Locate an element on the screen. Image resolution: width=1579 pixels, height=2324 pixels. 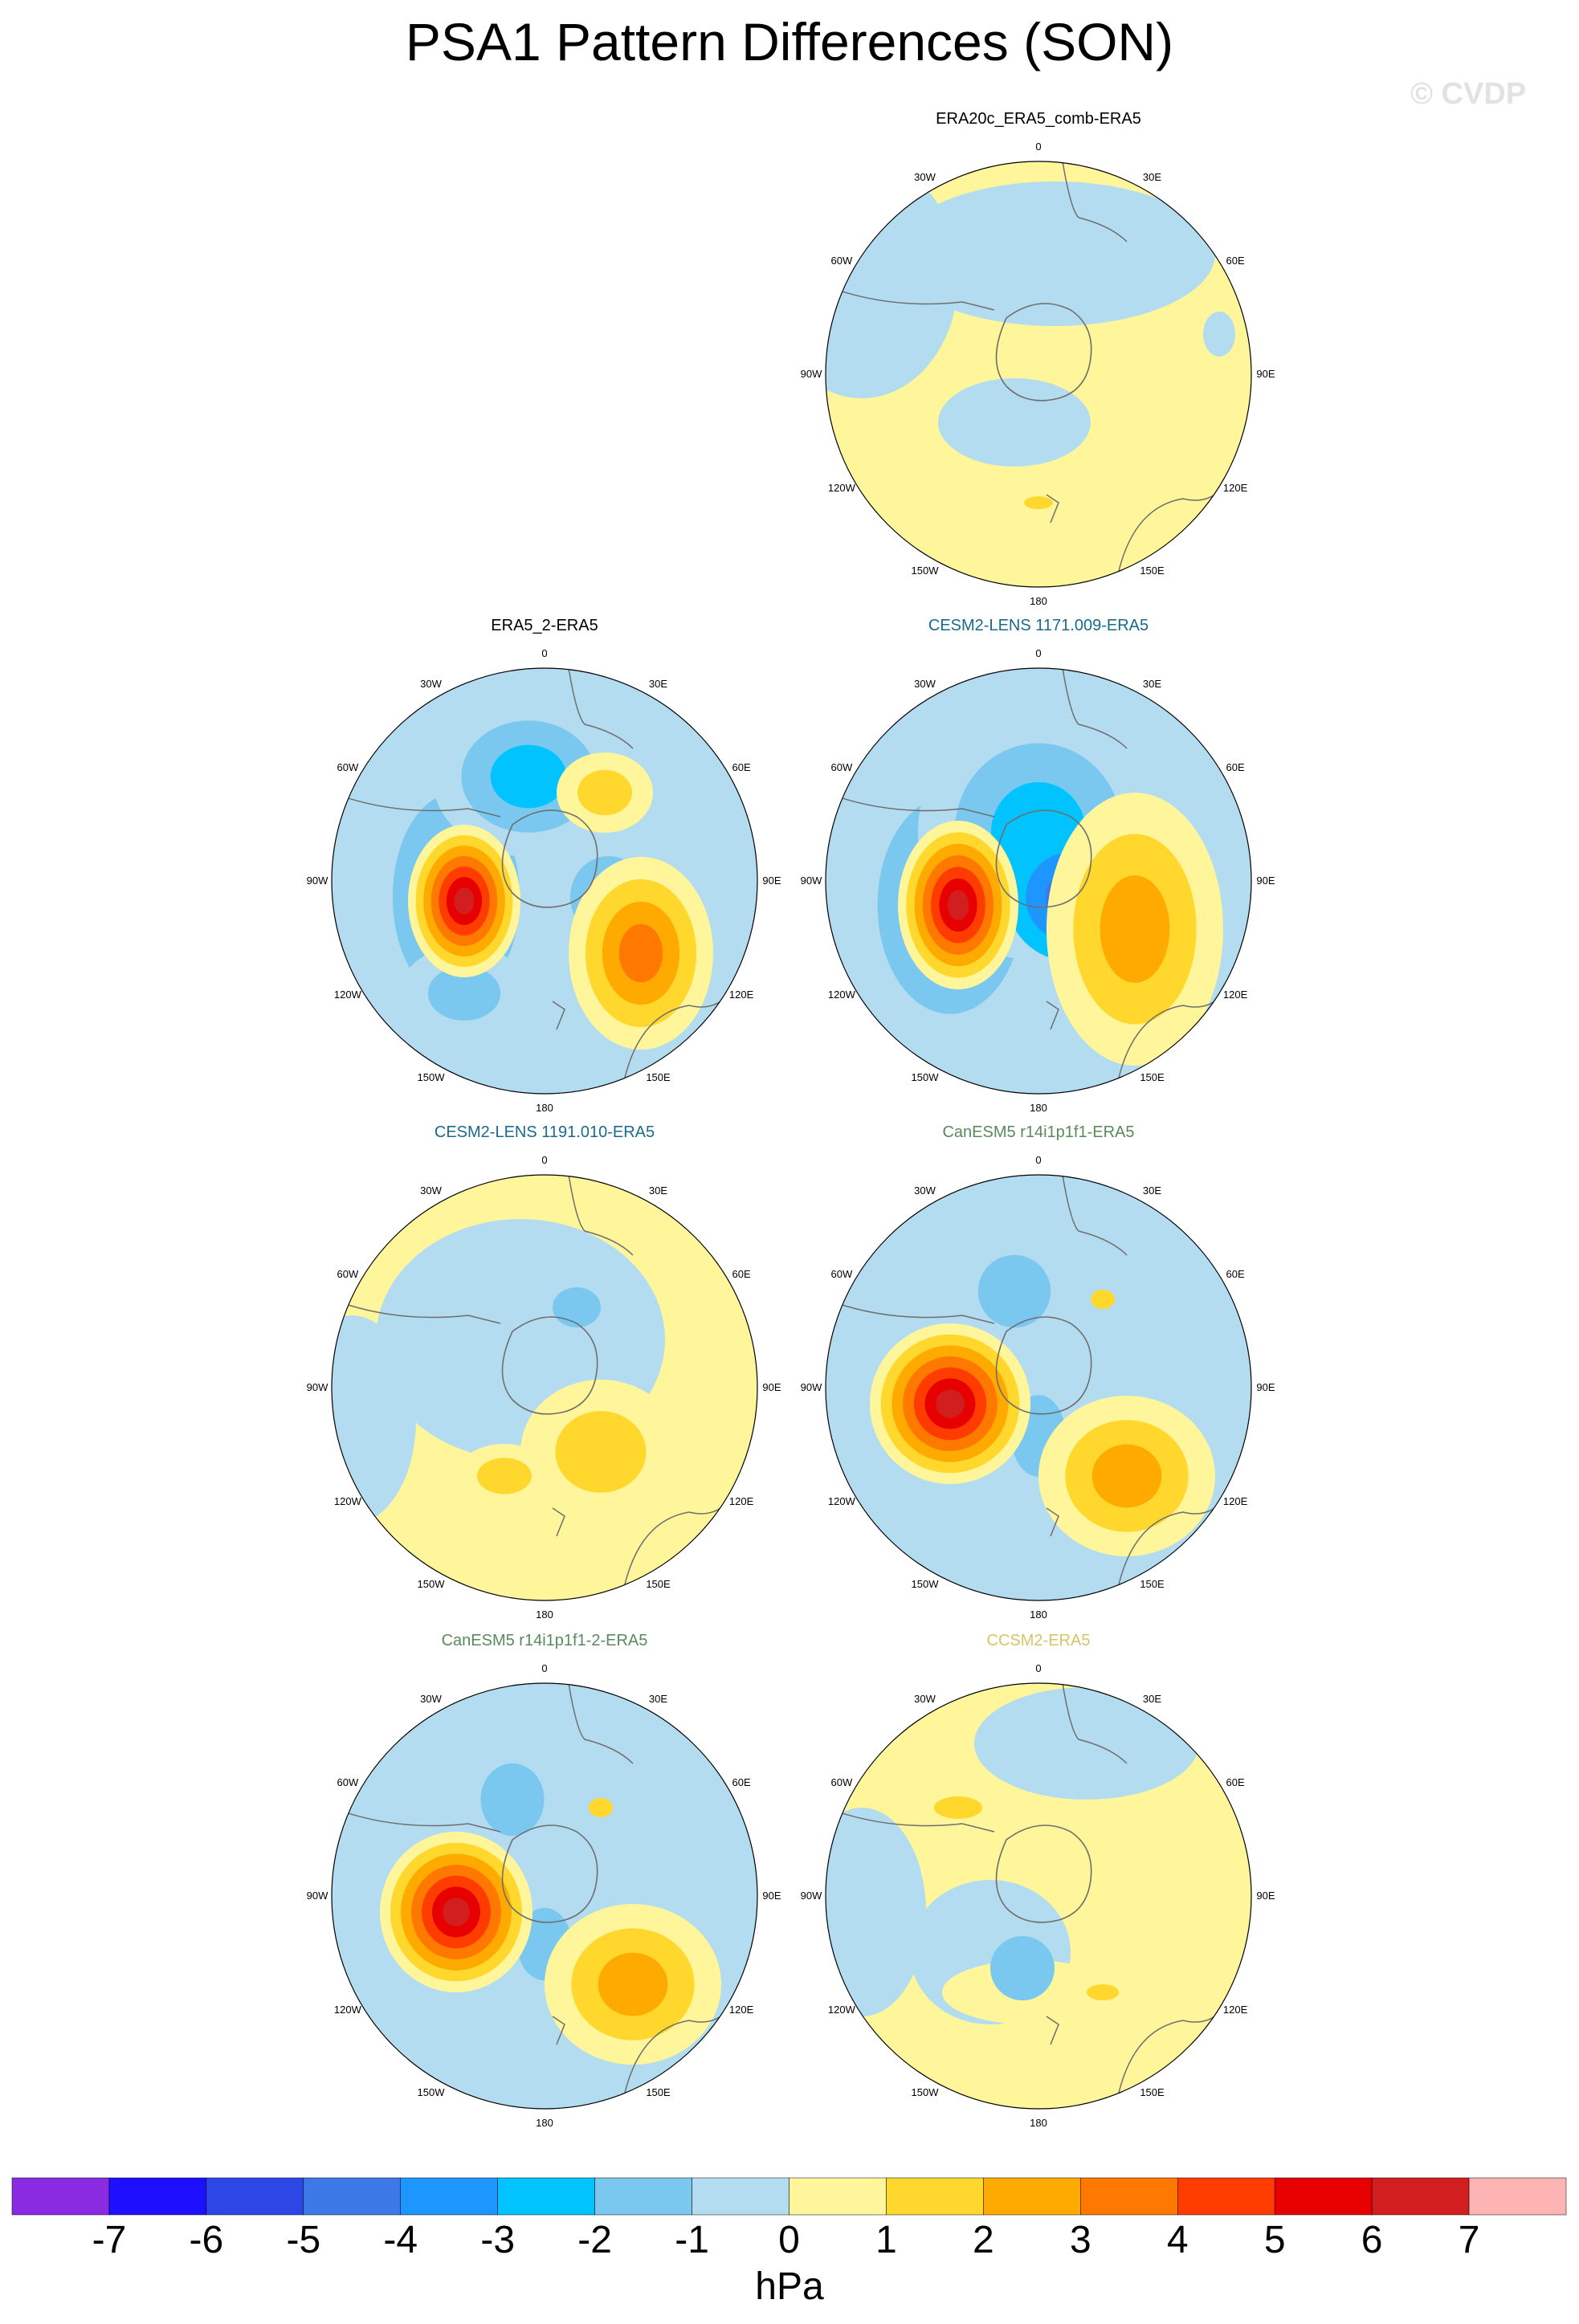
panel-title: CanESM5 r14i1p1f1-ERA5 is located at coordinates (1038, 1132).